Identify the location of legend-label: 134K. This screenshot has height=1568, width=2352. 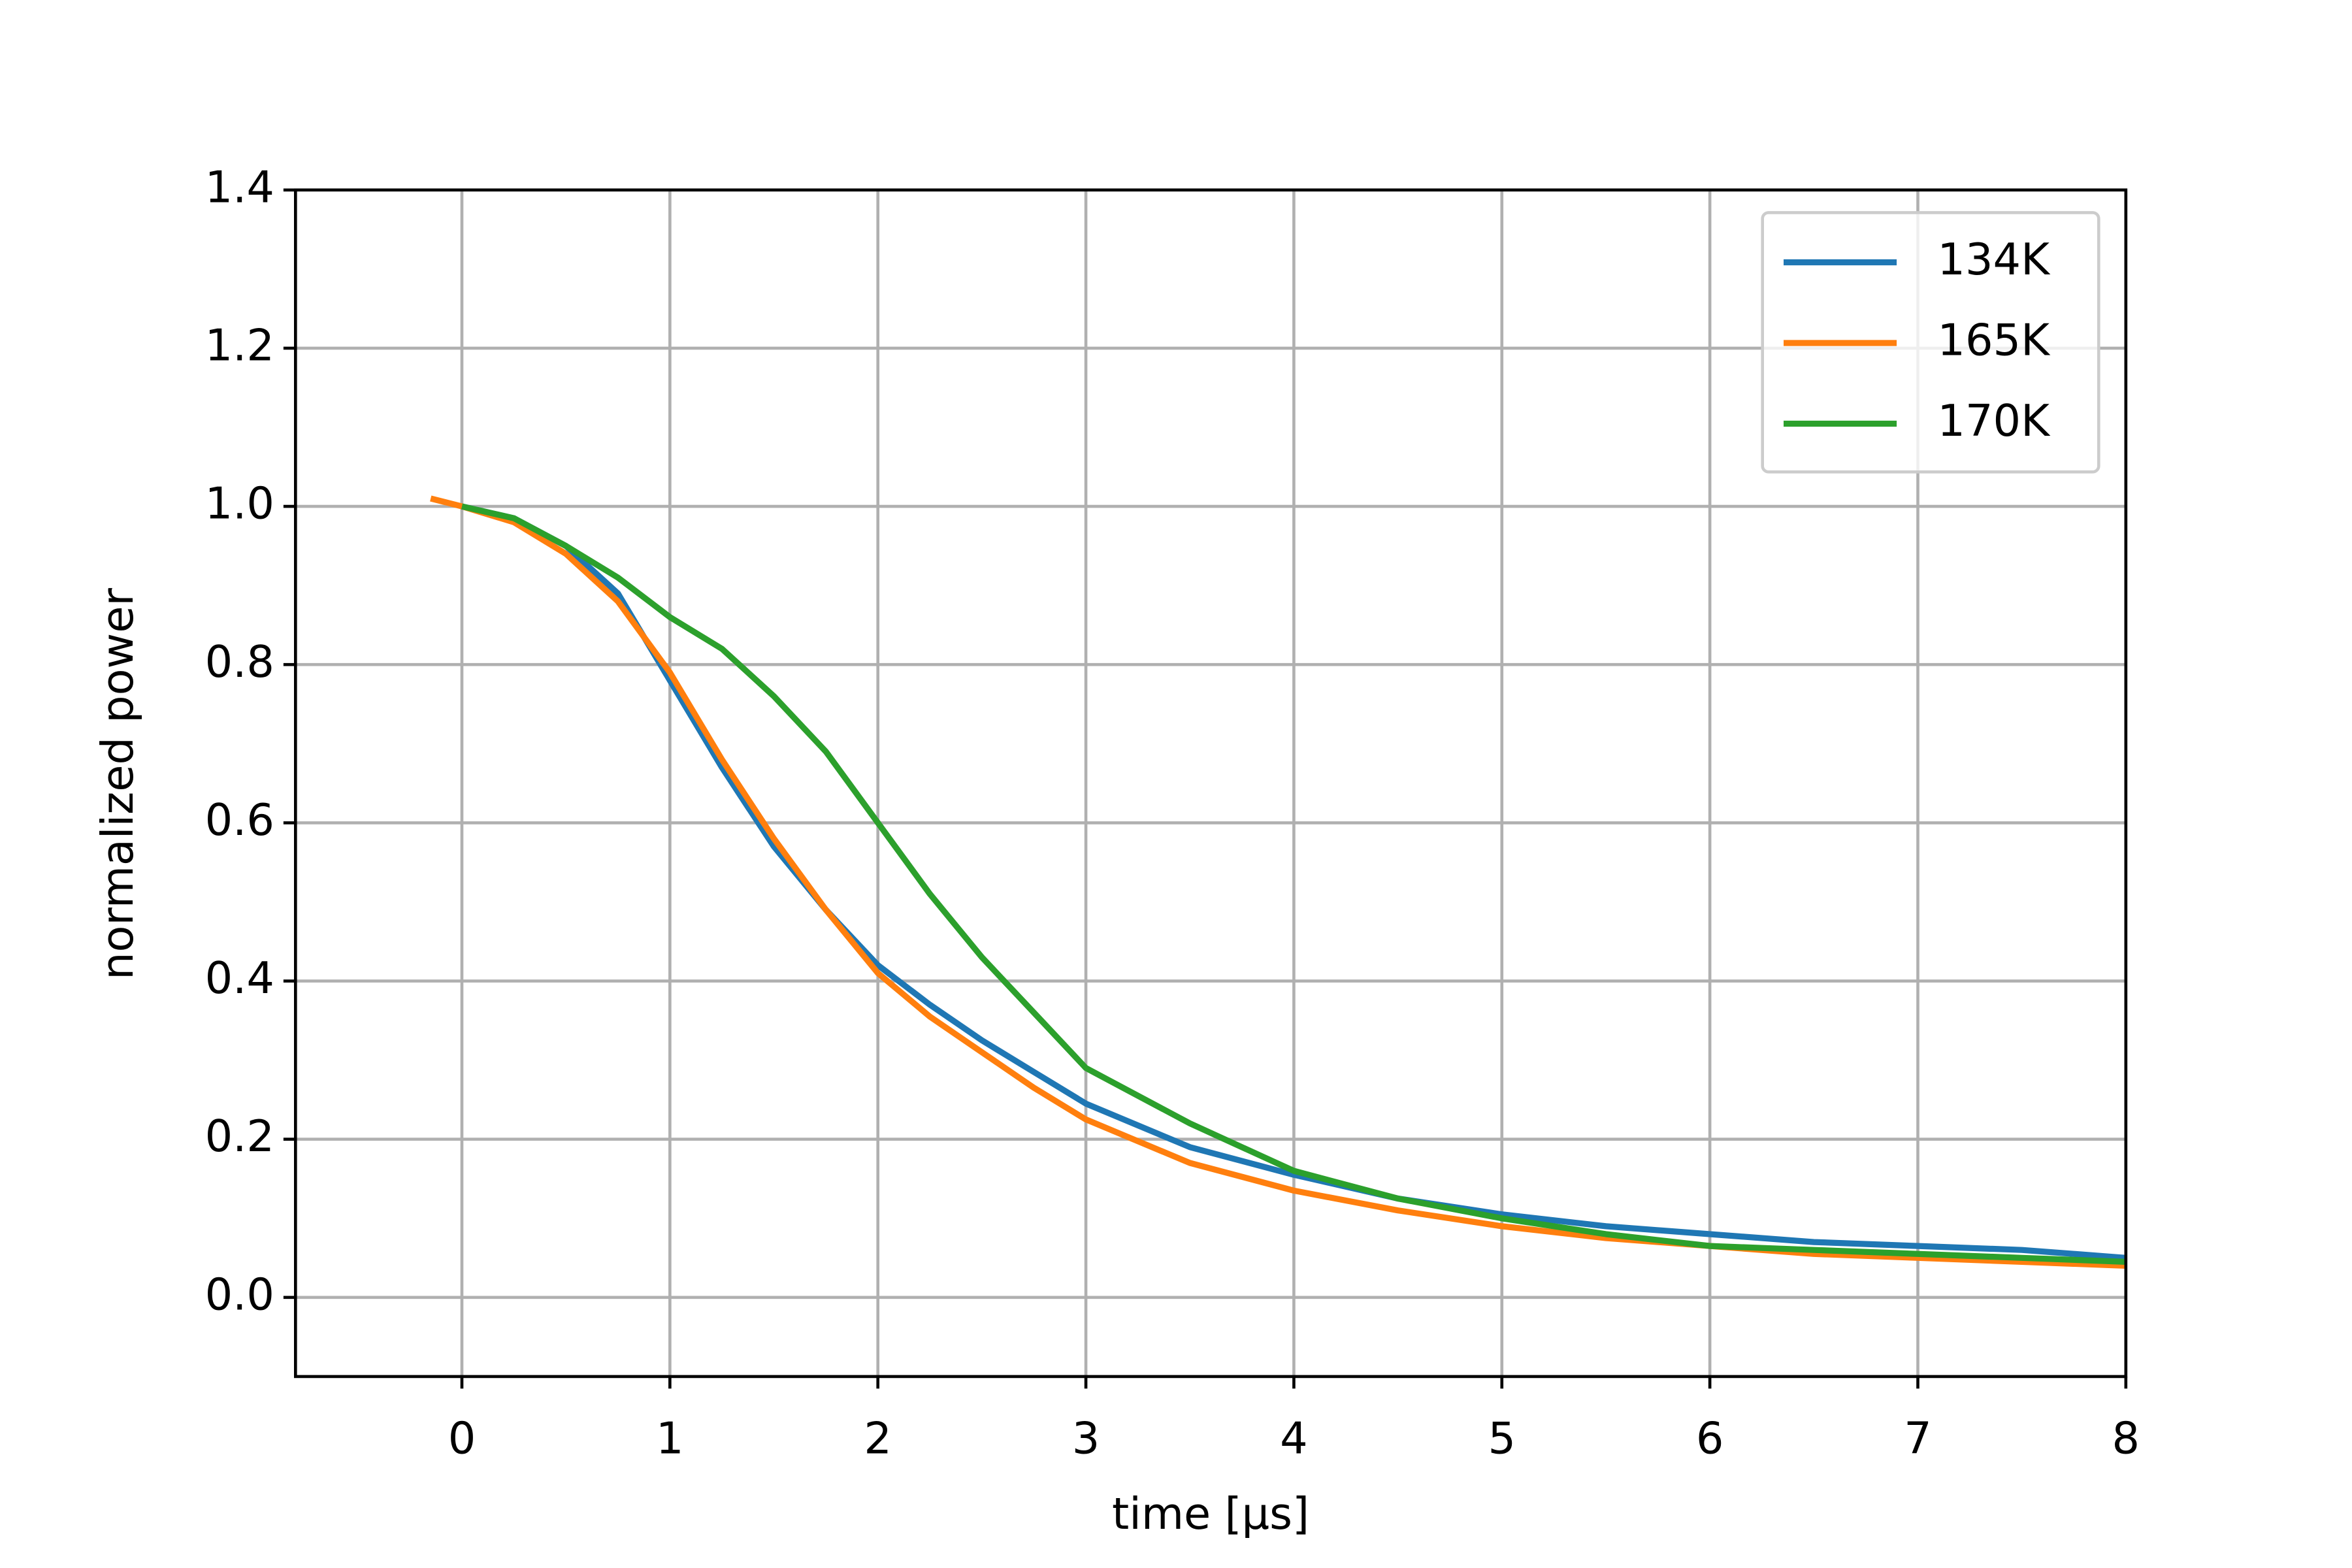
(1994, 259).